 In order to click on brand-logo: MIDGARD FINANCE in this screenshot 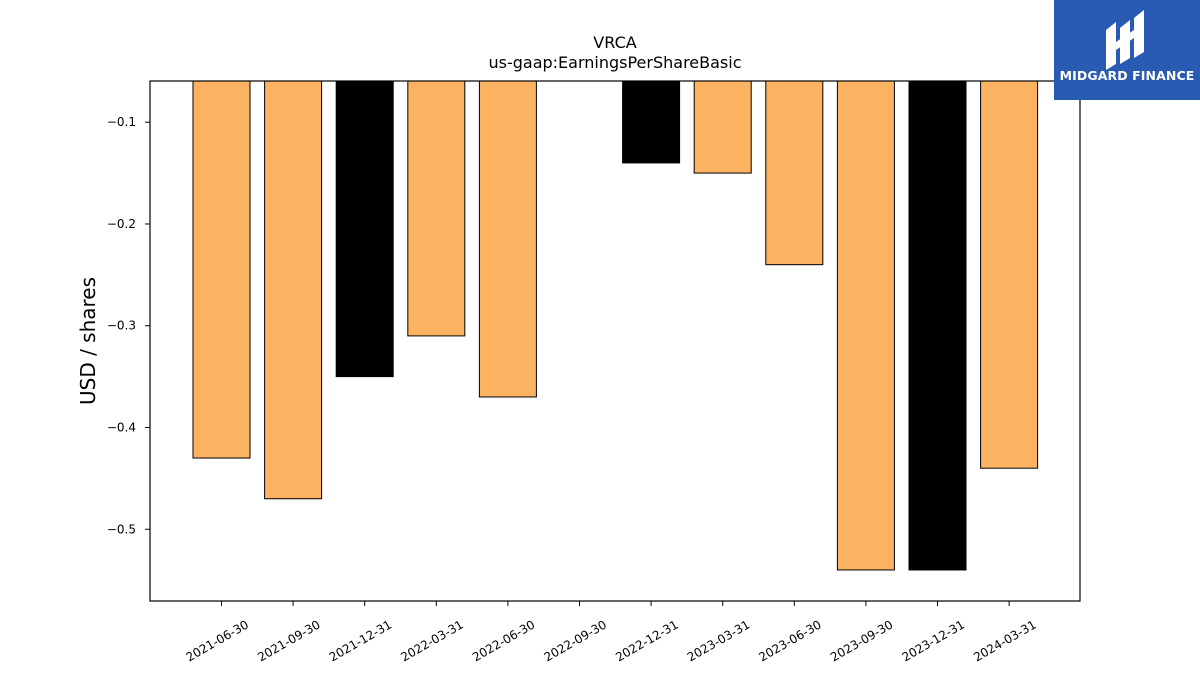, I will do `click(1127, 50)`.